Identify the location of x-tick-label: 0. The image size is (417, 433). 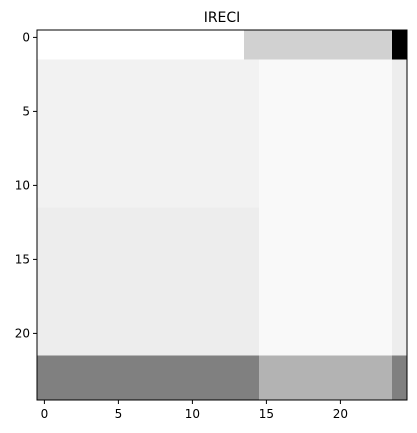
(45, 414).